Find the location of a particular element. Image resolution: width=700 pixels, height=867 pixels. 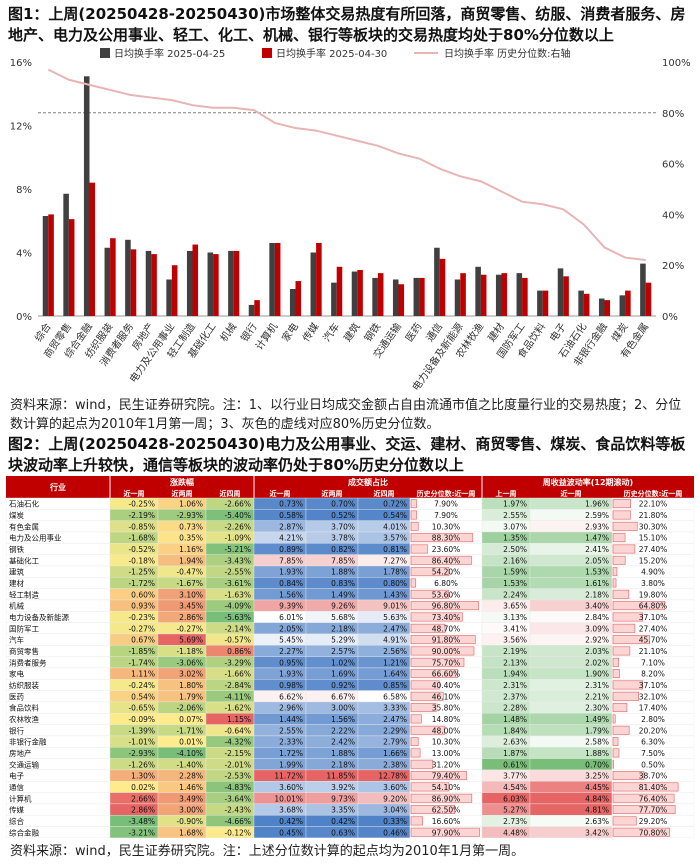

table-value: 3.70% is located at coordinates (343, 526).